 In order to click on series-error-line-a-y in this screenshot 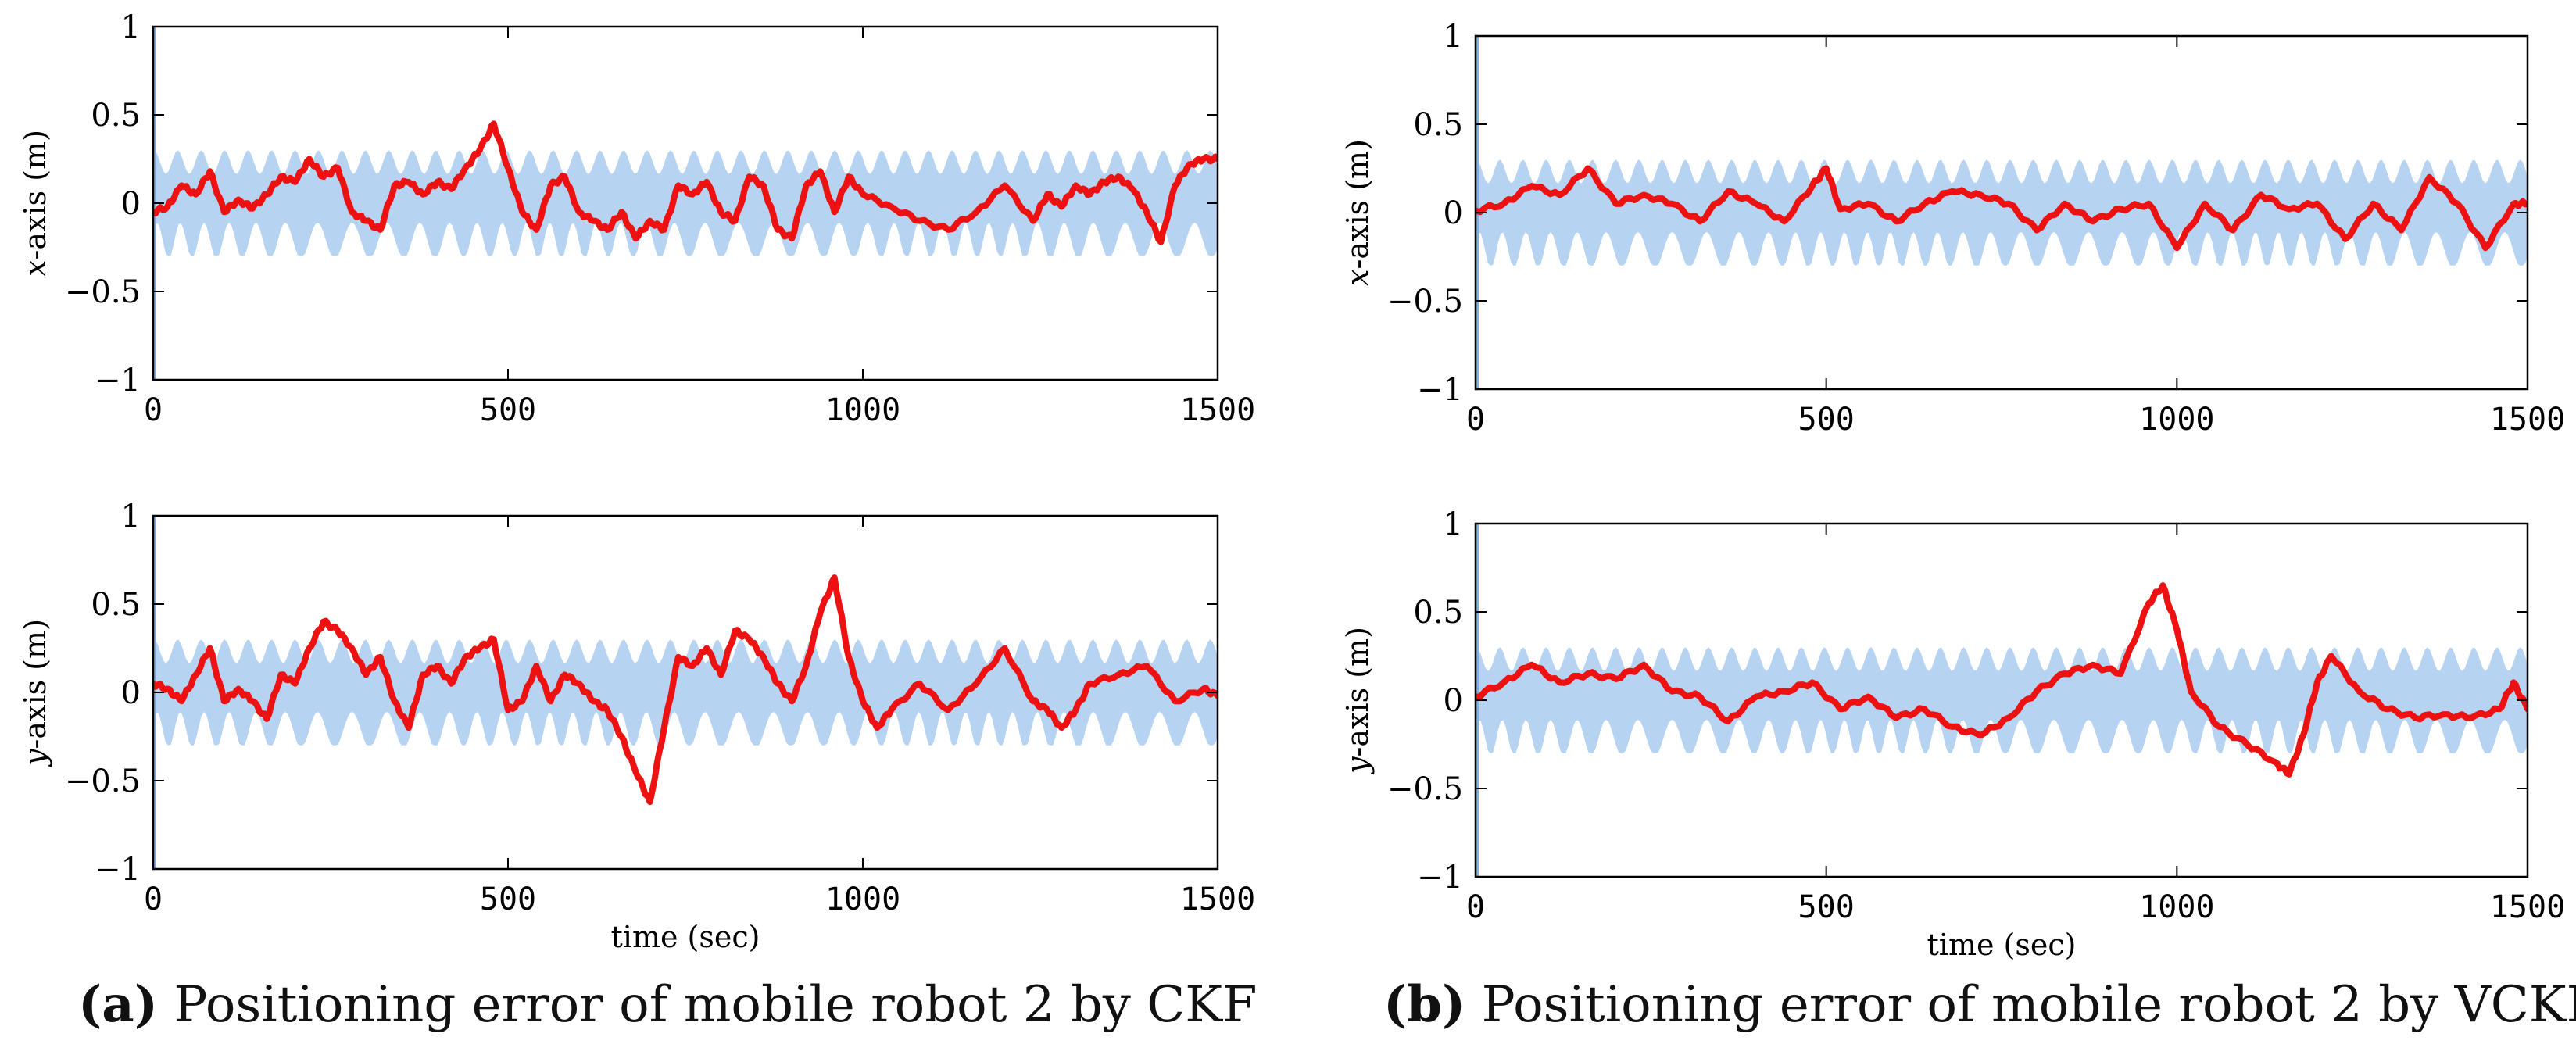, I will do `click(685, 690)`.